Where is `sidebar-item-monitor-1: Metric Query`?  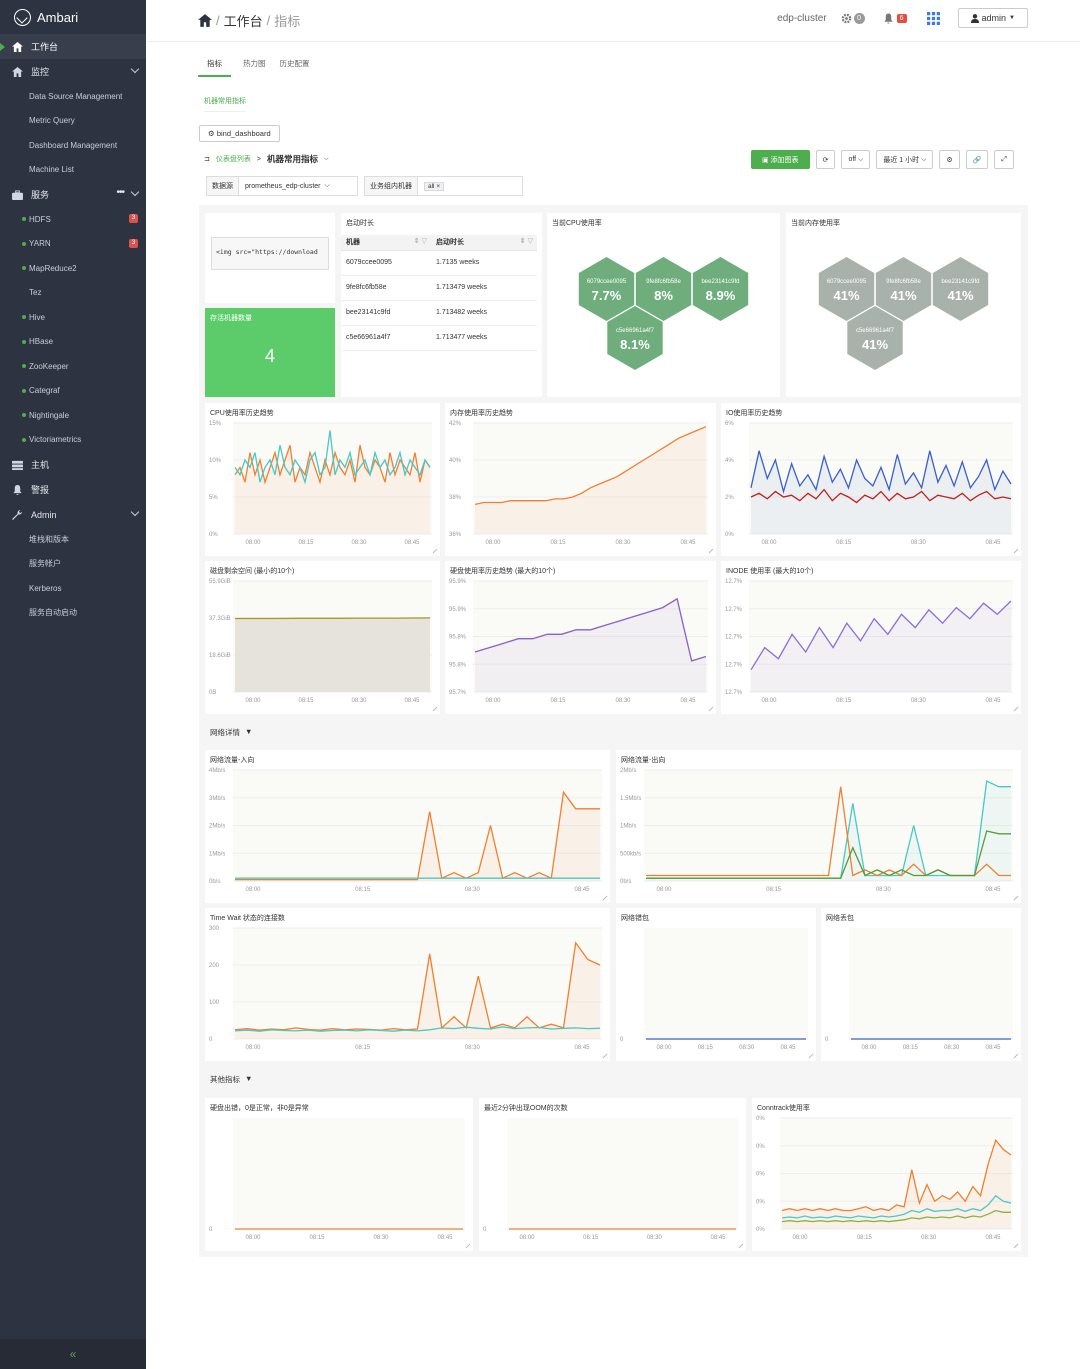
sidebar-item-monitor-1: Metric Query is located at coordinates (73, 121).